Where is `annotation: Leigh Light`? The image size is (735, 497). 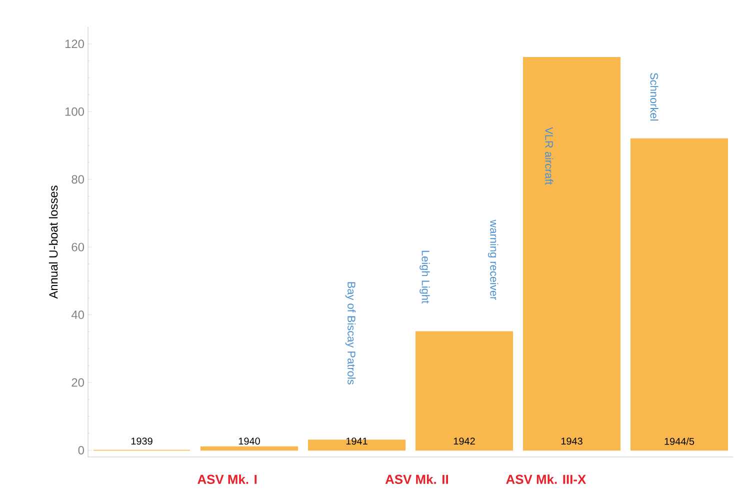 annotation: Leigh Light is located at coordinates (425, 277).